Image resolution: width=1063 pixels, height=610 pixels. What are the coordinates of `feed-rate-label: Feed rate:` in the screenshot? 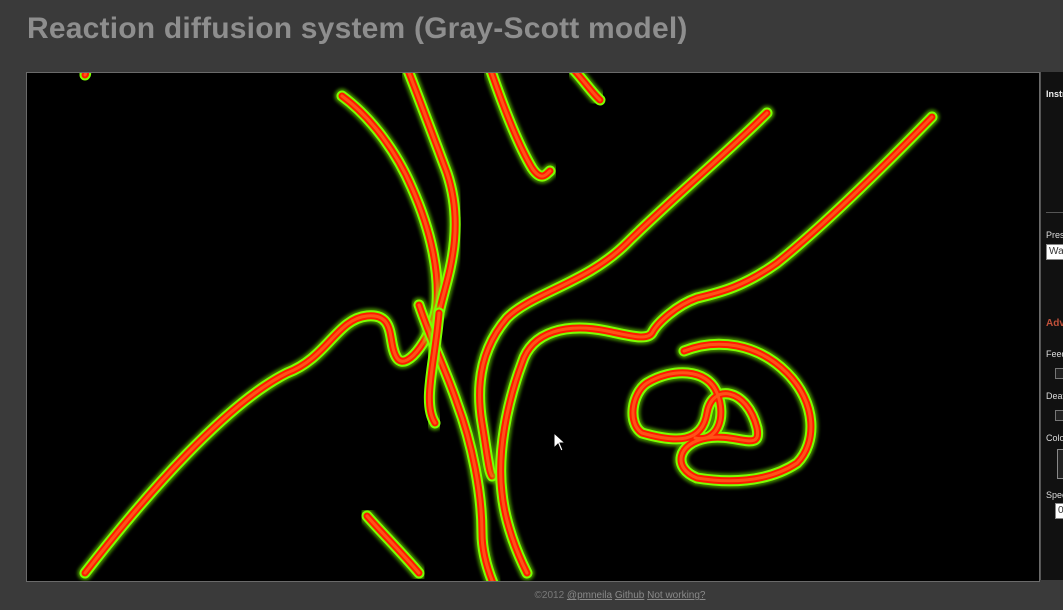 It's located at (1054, 354).